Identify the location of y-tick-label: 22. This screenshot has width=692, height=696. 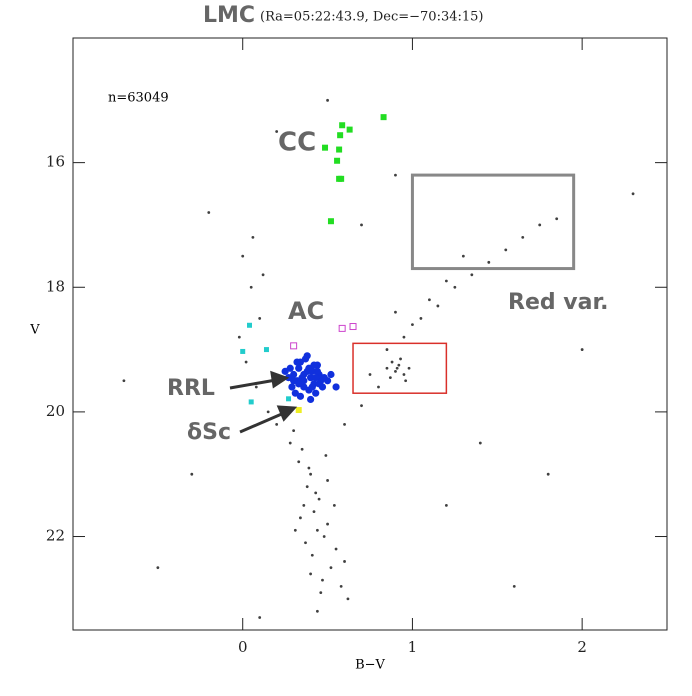
(55, 536).